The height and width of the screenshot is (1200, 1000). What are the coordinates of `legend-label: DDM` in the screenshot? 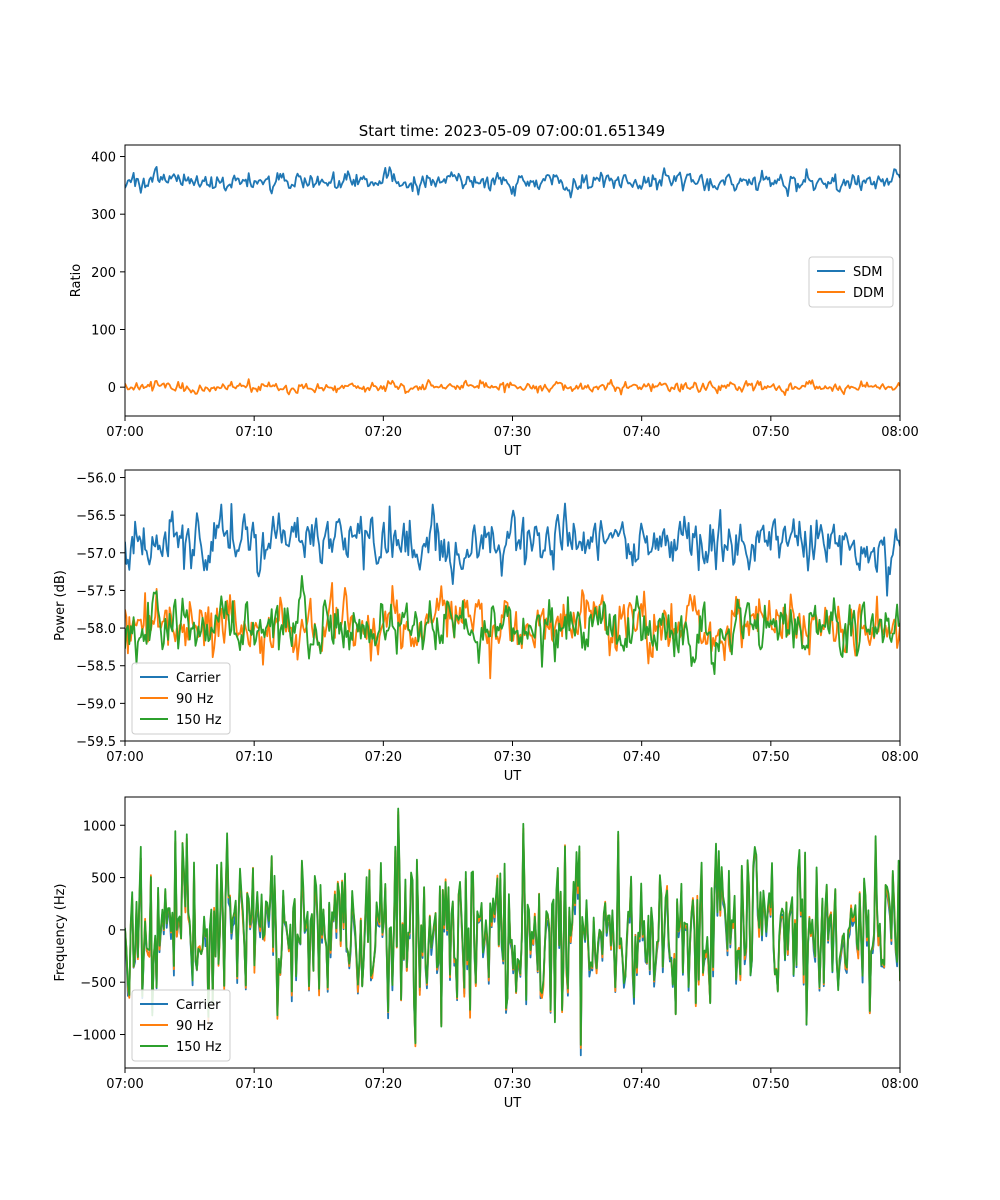 It's located at (868, 293).